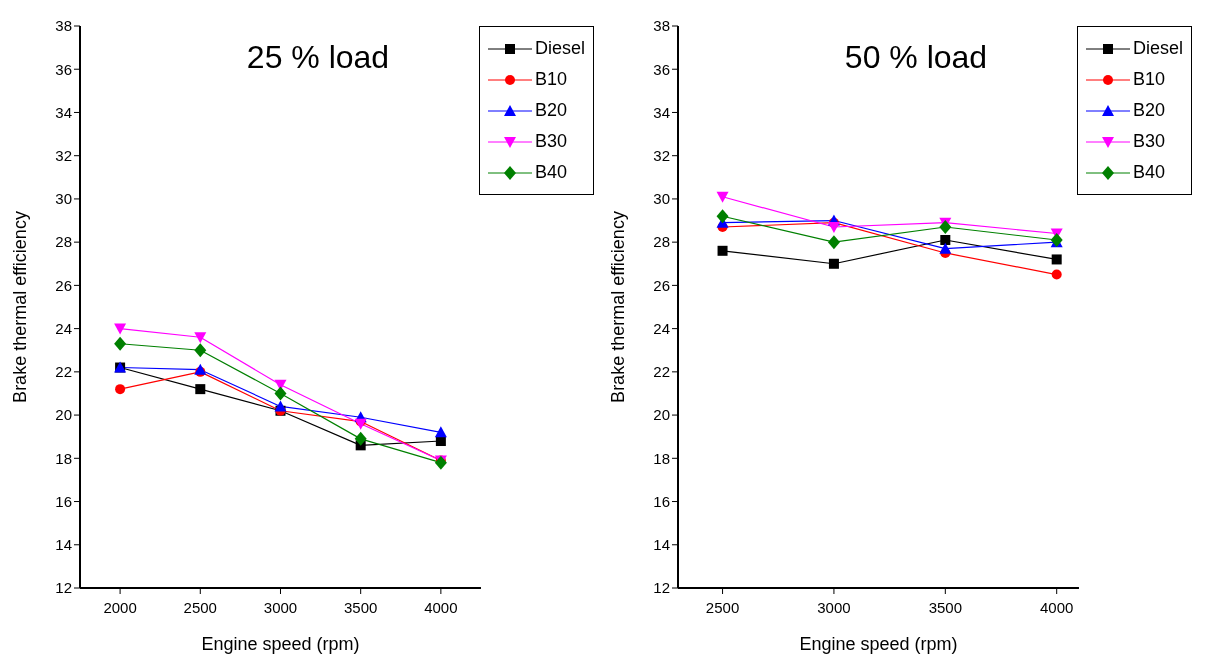  What do you see at coordinates (318, 57) in the screenshot?
I see `chart-title: 25 % load` at bounding box center [318, 57].